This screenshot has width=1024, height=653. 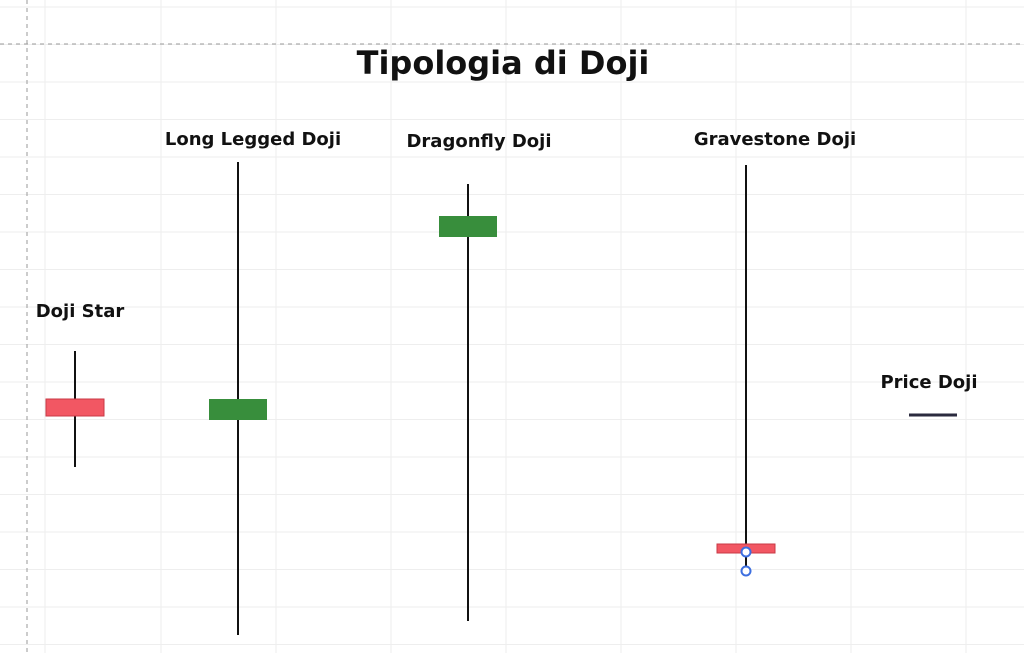 I want to click on label-long-legged-doji: Long Legged Doji, so click(x=253, y=139).